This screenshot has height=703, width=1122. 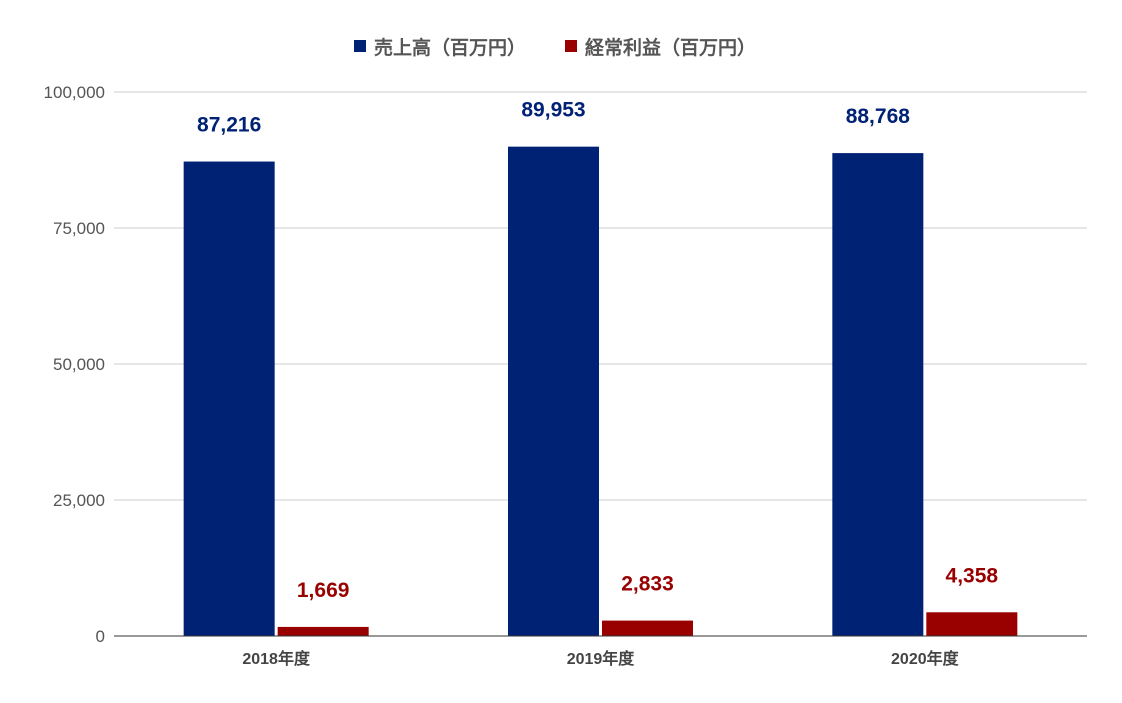 I want to click on legend-label-profit: 経常利益（百万円）, so click(x=670, y=47).